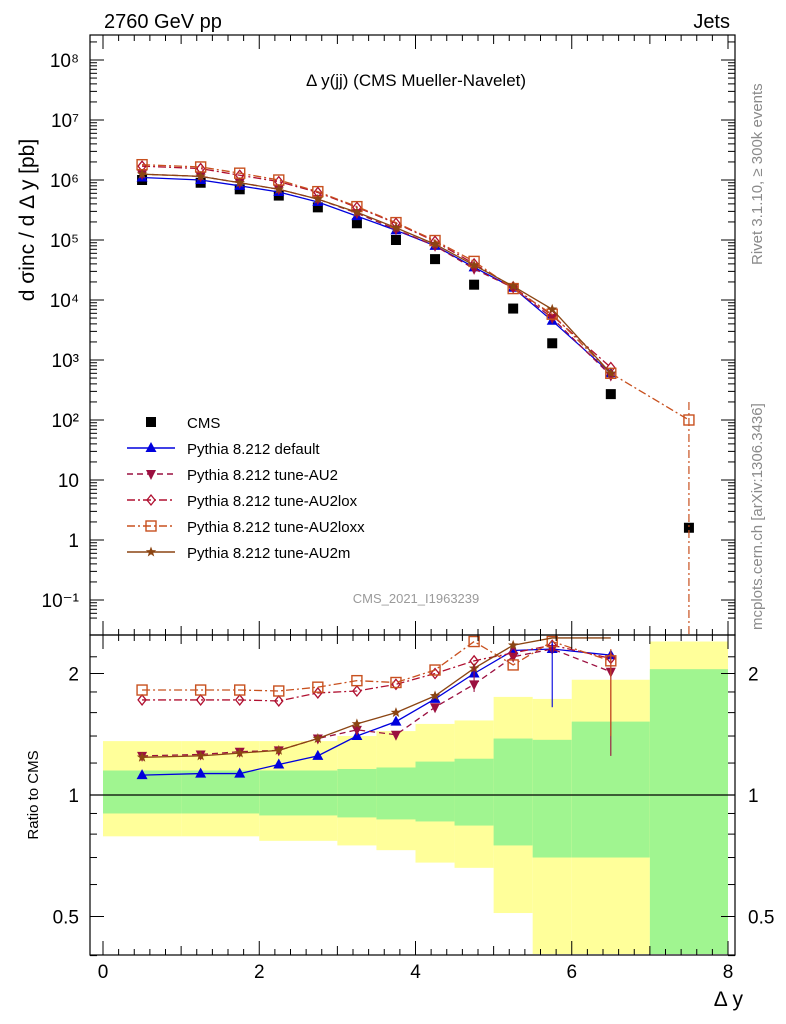  I want to click on y-tick-label: 10⁸, so click(64, 61).